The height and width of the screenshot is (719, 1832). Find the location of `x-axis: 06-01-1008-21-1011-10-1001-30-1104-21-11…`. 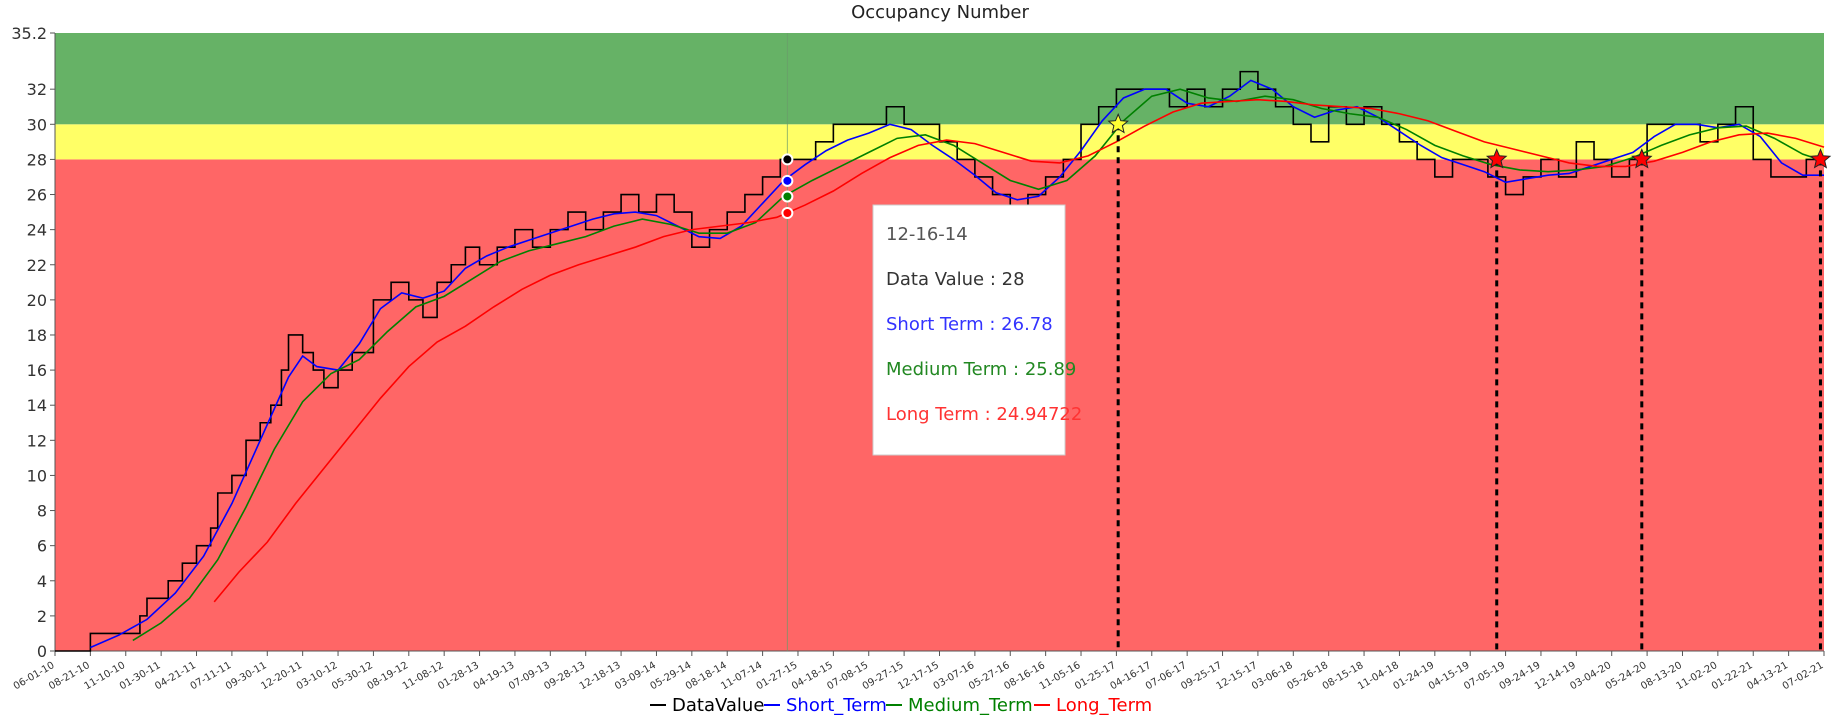

x-axis: 06-01-1008-21-1011-10-1001-30-1104-21-11… is located at coordinates (919, 671).